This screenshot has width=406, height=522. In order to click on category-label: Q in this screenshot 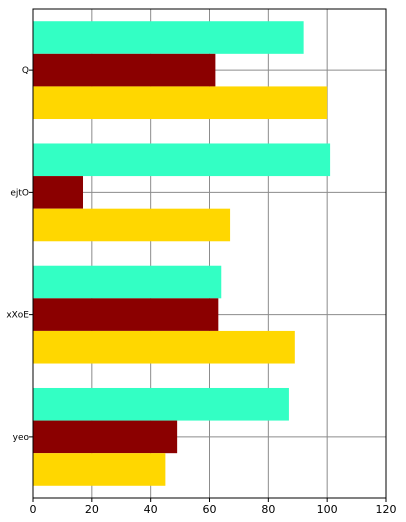, I will do `click(25, 71)`.